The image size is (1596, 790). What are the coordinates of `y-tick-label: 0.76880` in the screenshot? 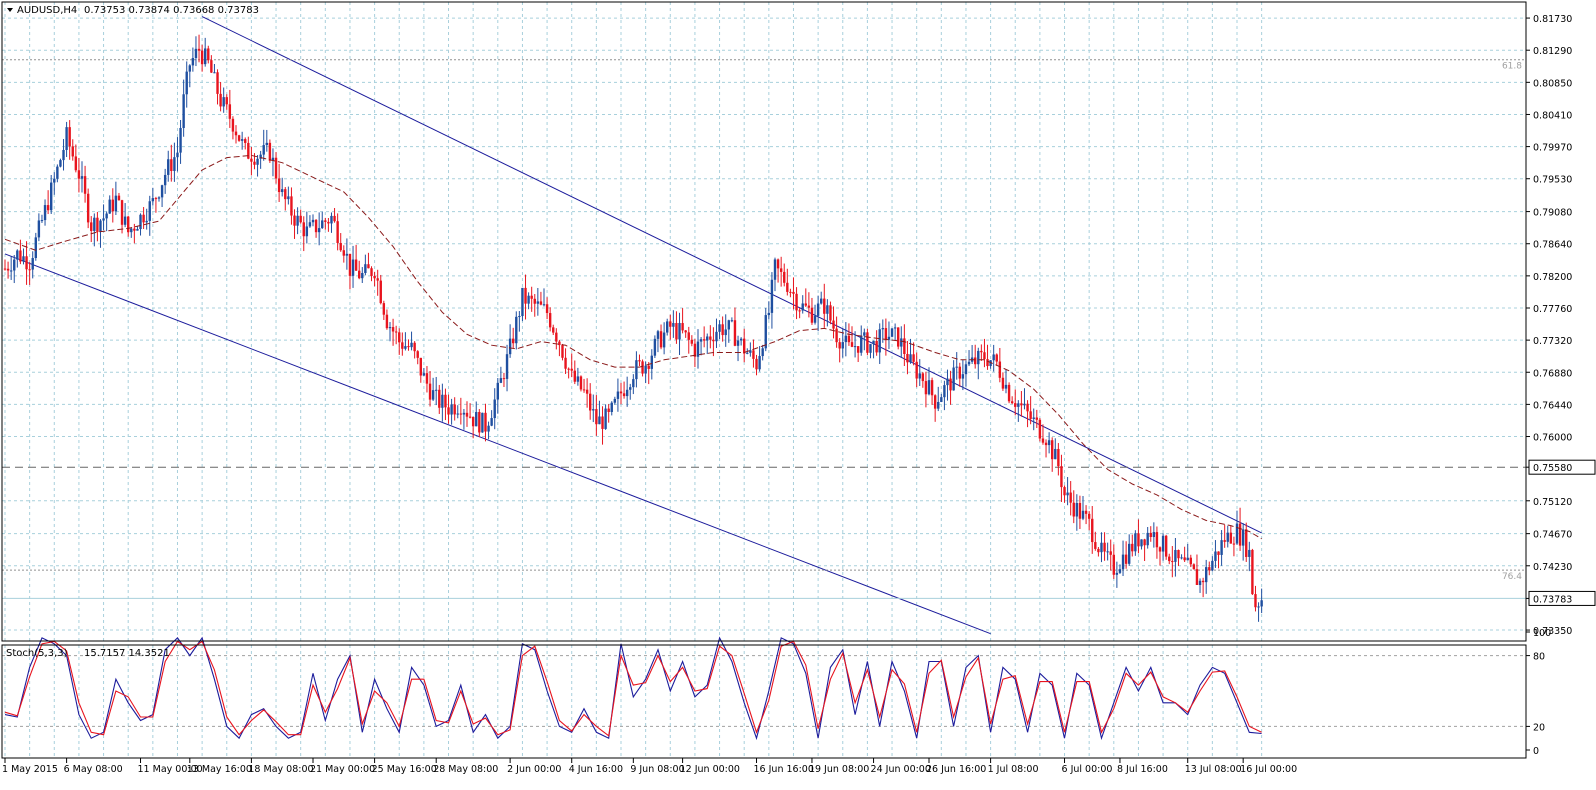 It's located at (1552, 373).